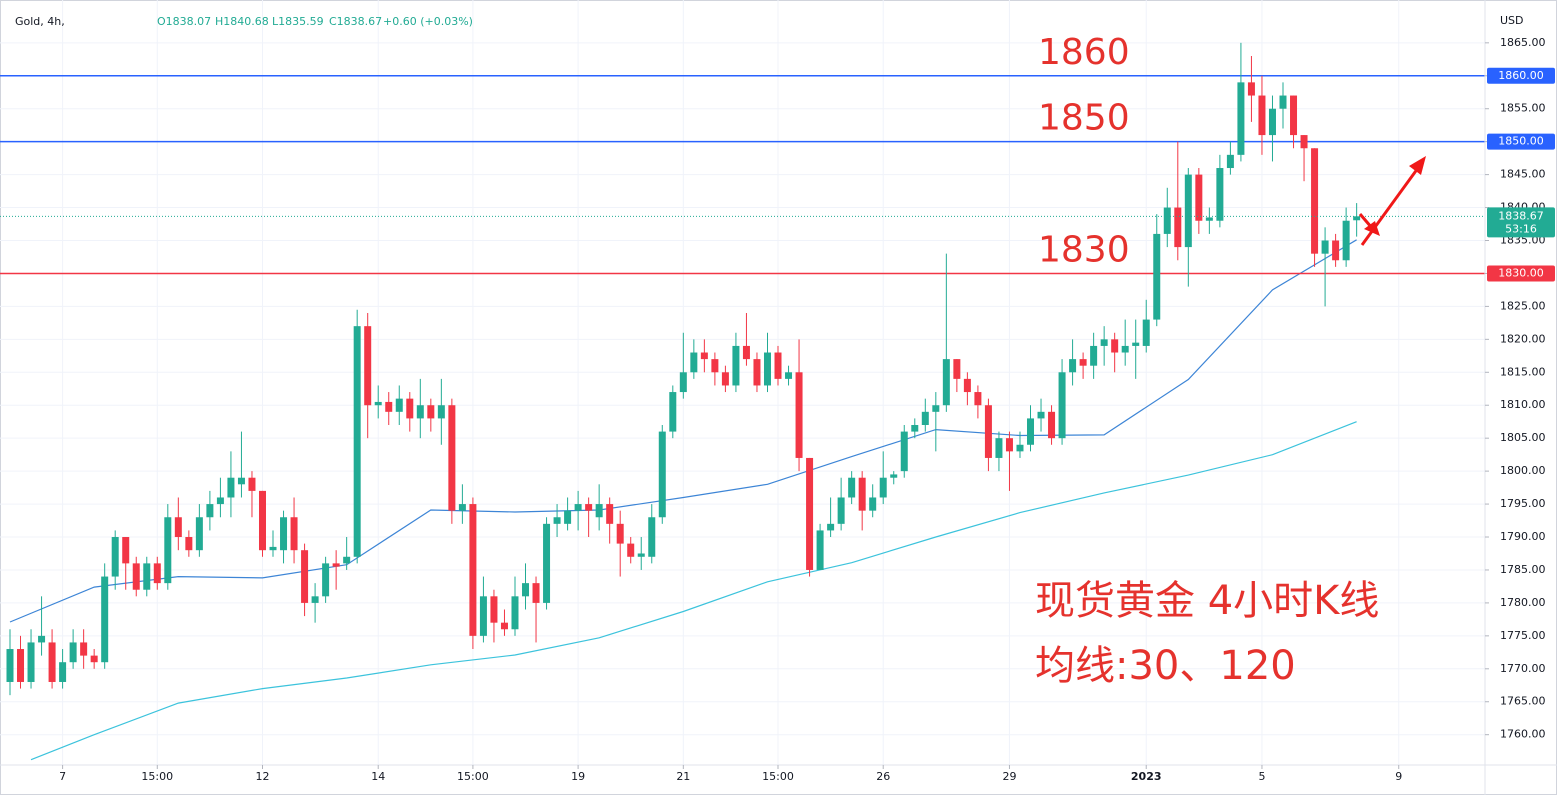 The image size is (1557, 795). What do you see at coordinates (1523, 701) in the screenshot?
I see `y-tick-label: 1765.00` at bounding box center [1523, 701].